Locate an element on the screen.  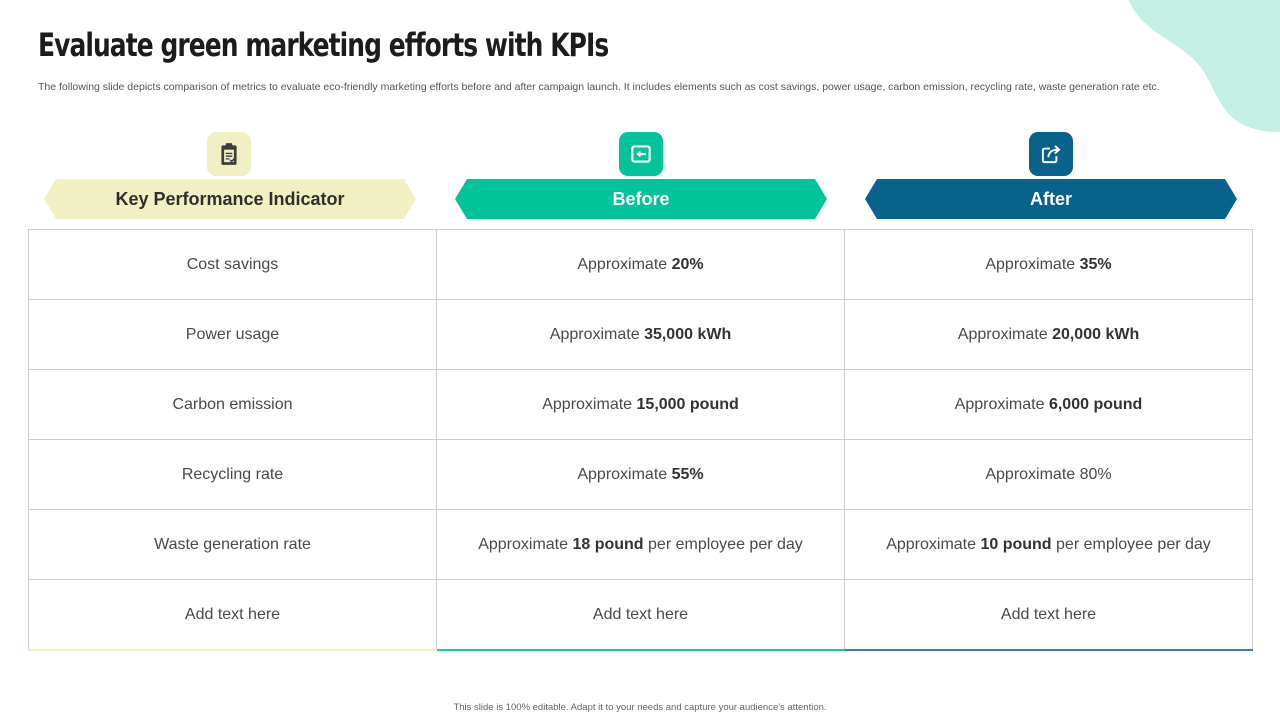
before-cell: Approximate 35,000 kWh is located at coordinates (640, 334).